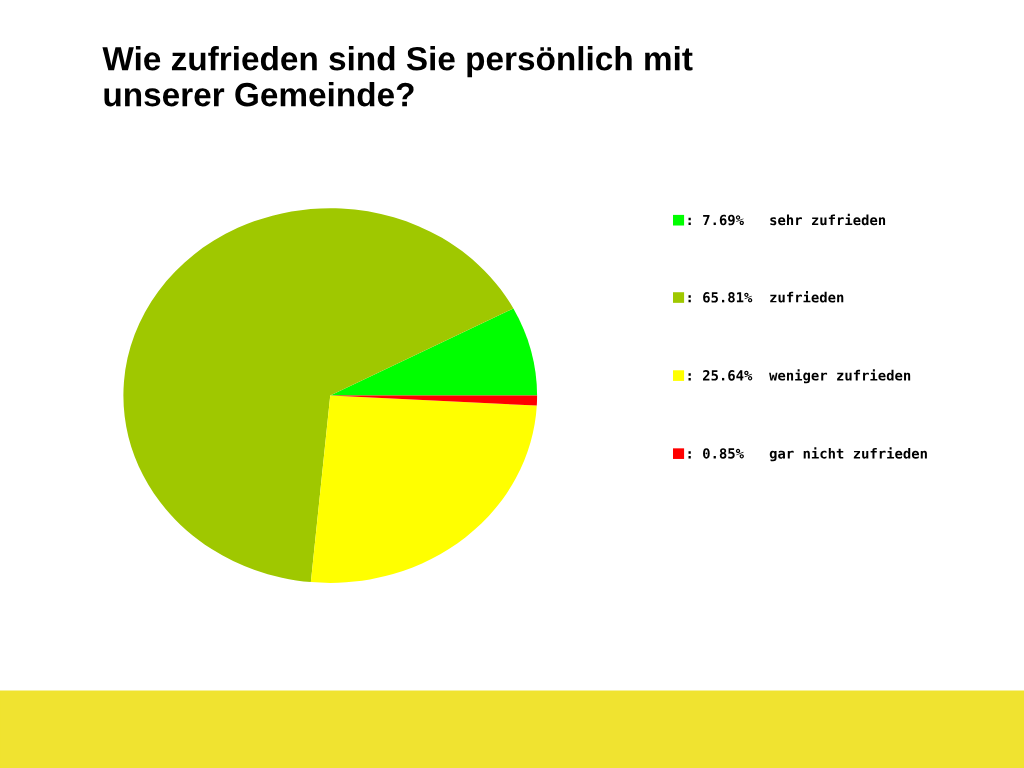  What do you see at coordinates (807, 454) in the screenshot?
I see `legend-label: : 0.85% gar nicht zufrieden` at bounding box center [807, 454].